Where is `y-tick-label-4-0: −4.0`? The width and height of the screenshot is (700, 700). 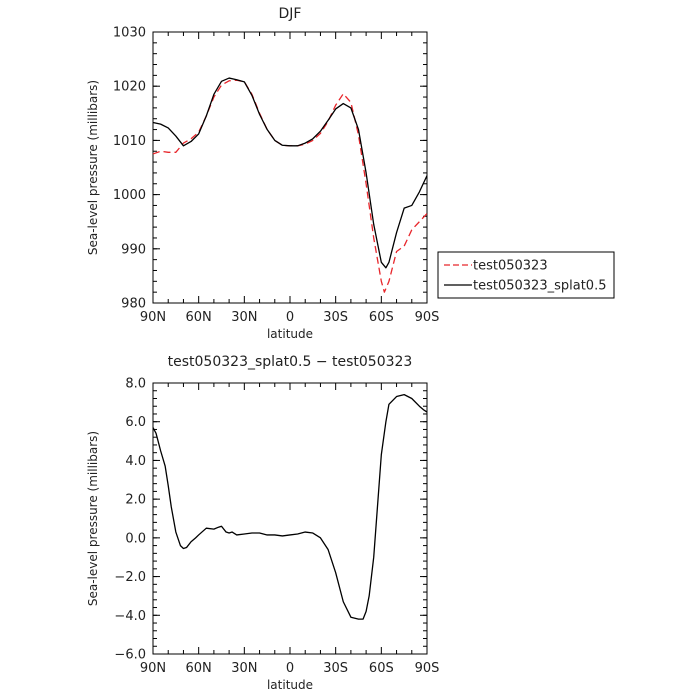
y-tick-label-4-0: −4.0 is located at coordinates (130, 616).